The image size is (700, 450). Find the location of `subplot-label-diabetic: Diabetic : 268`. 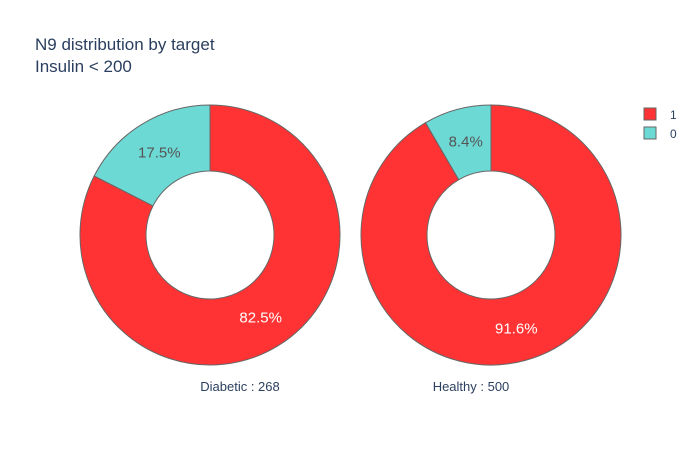

subplot-label-diabetic: Diabetic : 268 is located at coordinates (240, 386).